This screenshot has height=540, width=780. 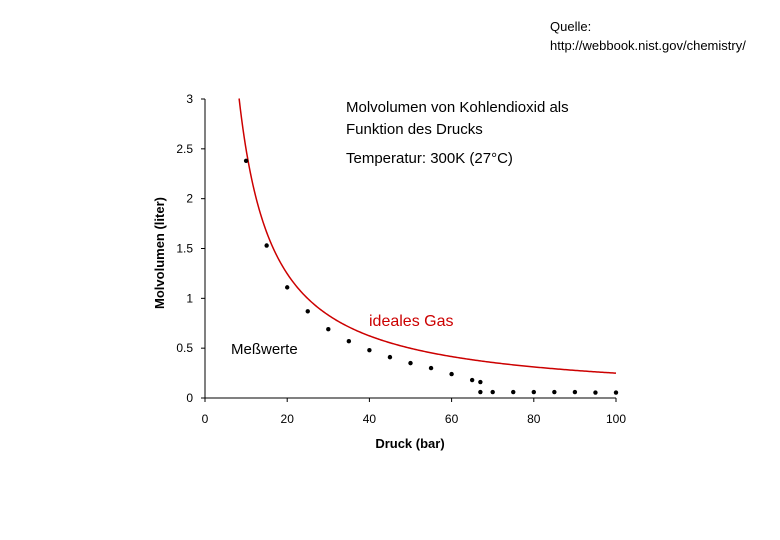 What do you see at coordinates (264, 349) in the screenshot?
I see `measured-values-label: Meßwerte` at bounding box center [264, 349].